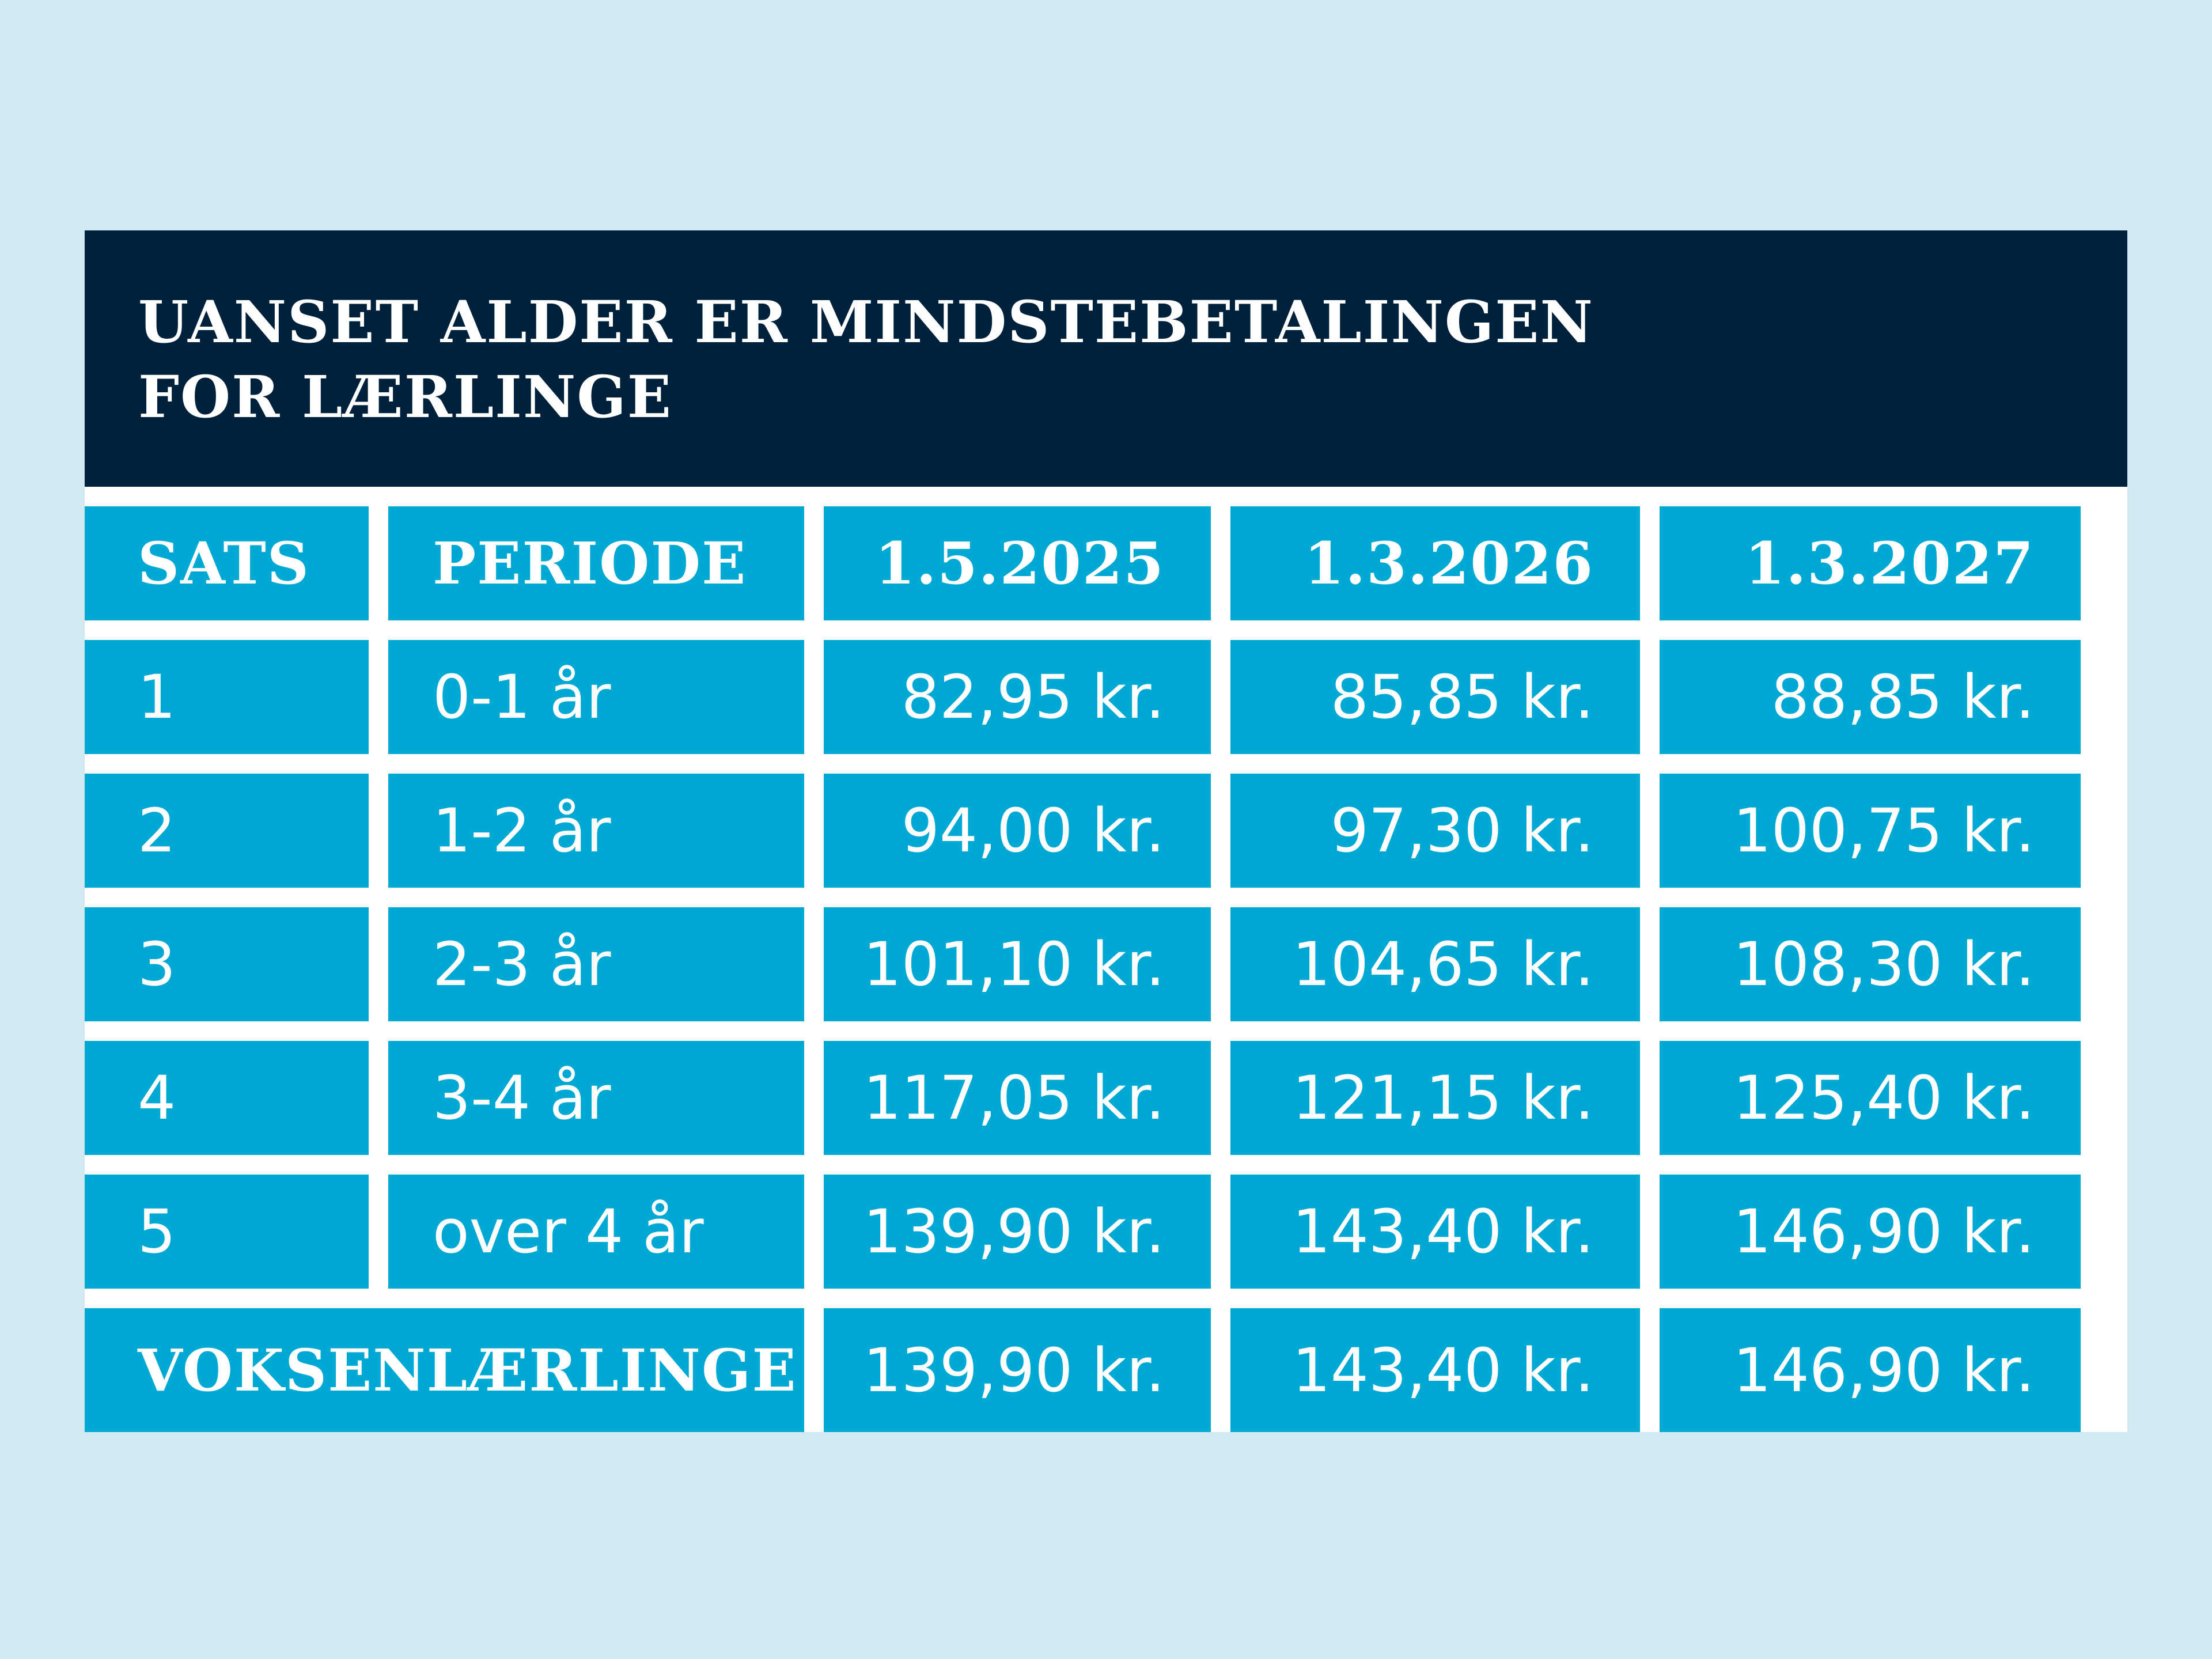  Describe the element at coordinates (596, 964) in the screenshot. I see `periode-cell: 2-3 år` at that location.